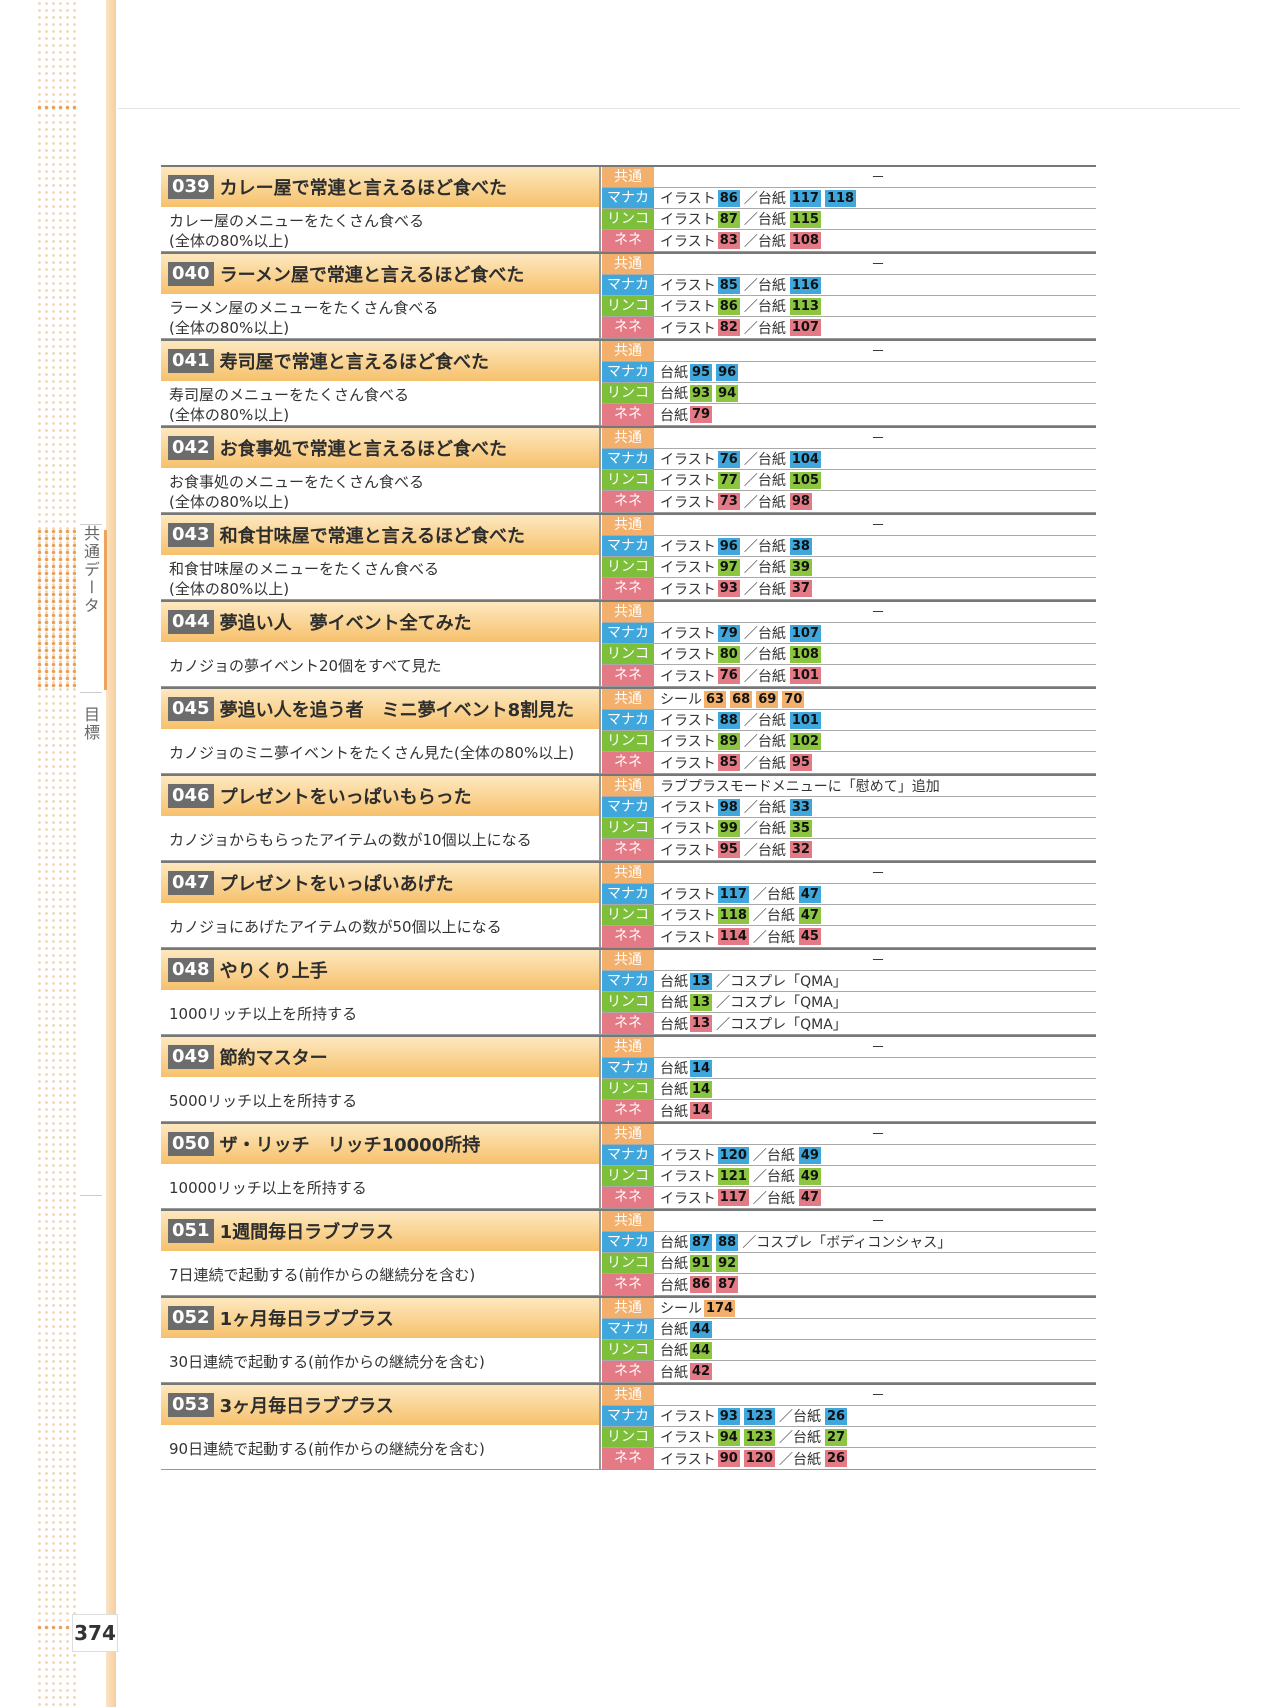 The height and width of the screenshot is (1707, 1280). Describe the element at coordinates (849, 828) in the screenshot. I see `reward-row-rinko: リンコ イラスト 99 ／台紙 35` at that location.